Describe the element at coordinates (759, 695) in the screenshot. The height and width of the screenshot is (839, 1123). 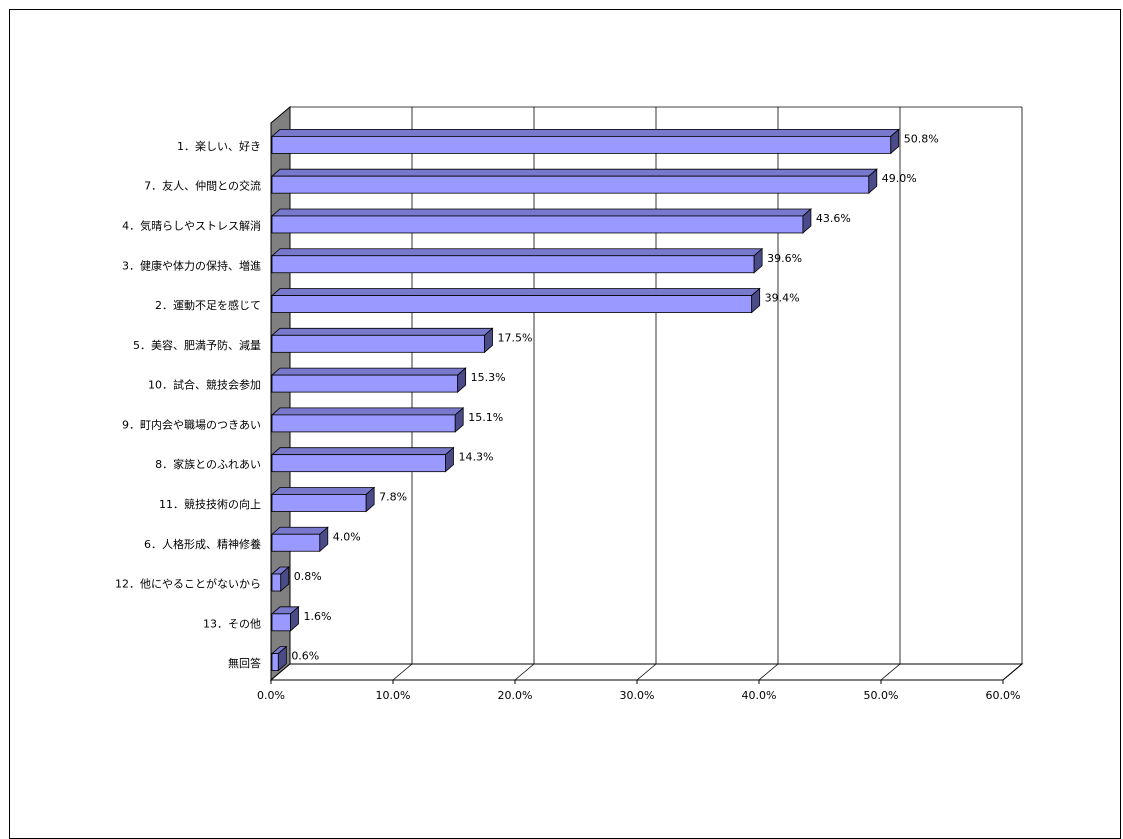
I see `x-tick-label: 40.0%` at that location.